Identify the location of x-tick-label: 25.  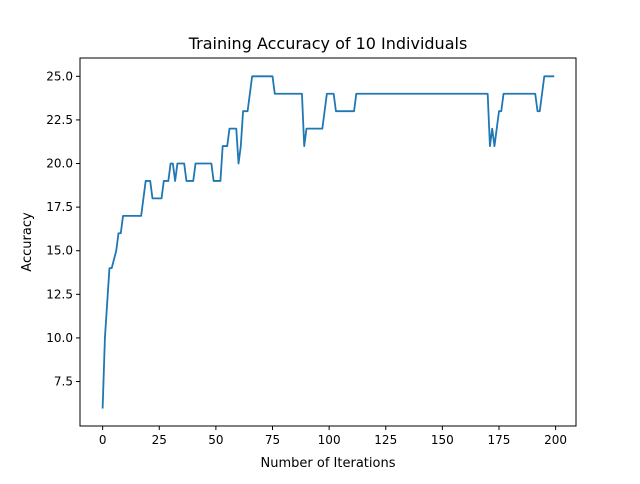
(159, 440).